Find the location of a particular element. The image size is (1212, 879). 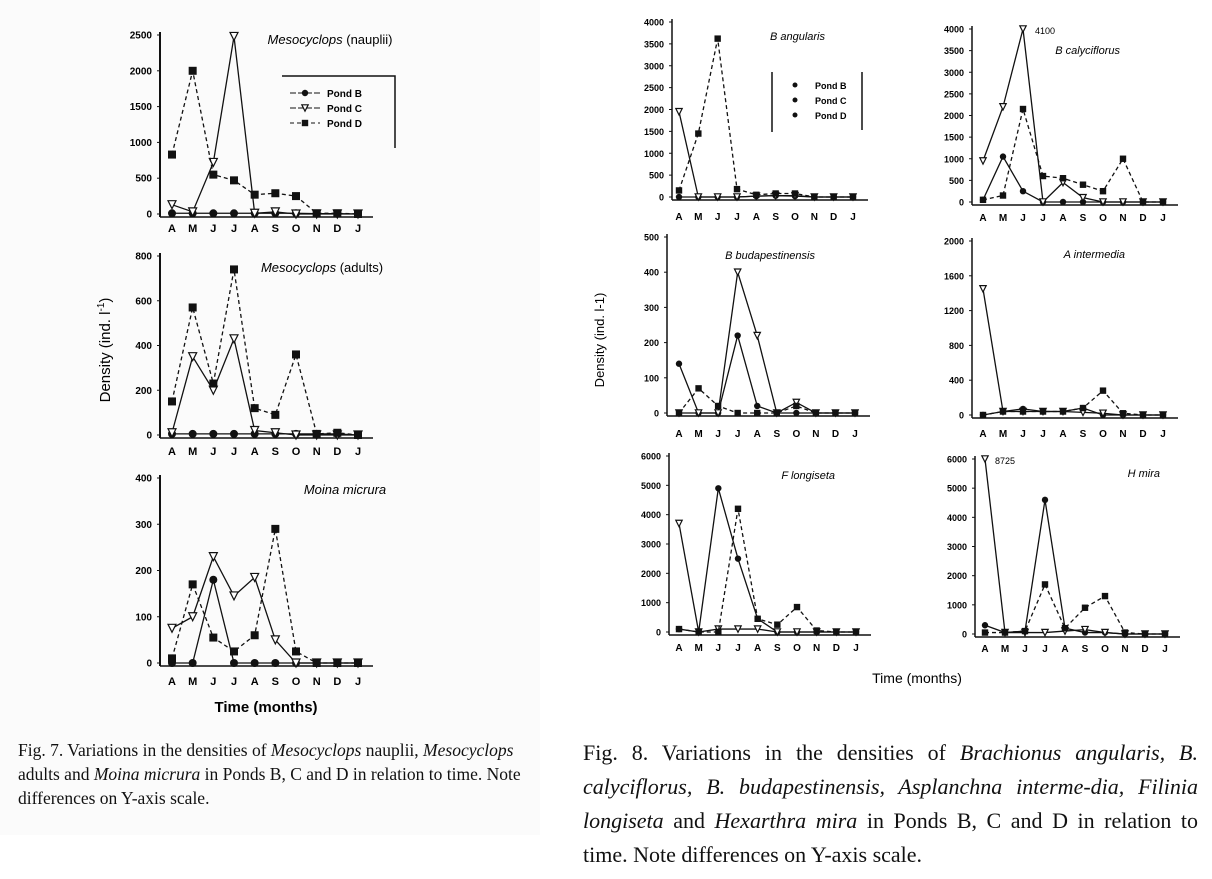

y-tick-label: 2000 is located at coordinates (954, 116).